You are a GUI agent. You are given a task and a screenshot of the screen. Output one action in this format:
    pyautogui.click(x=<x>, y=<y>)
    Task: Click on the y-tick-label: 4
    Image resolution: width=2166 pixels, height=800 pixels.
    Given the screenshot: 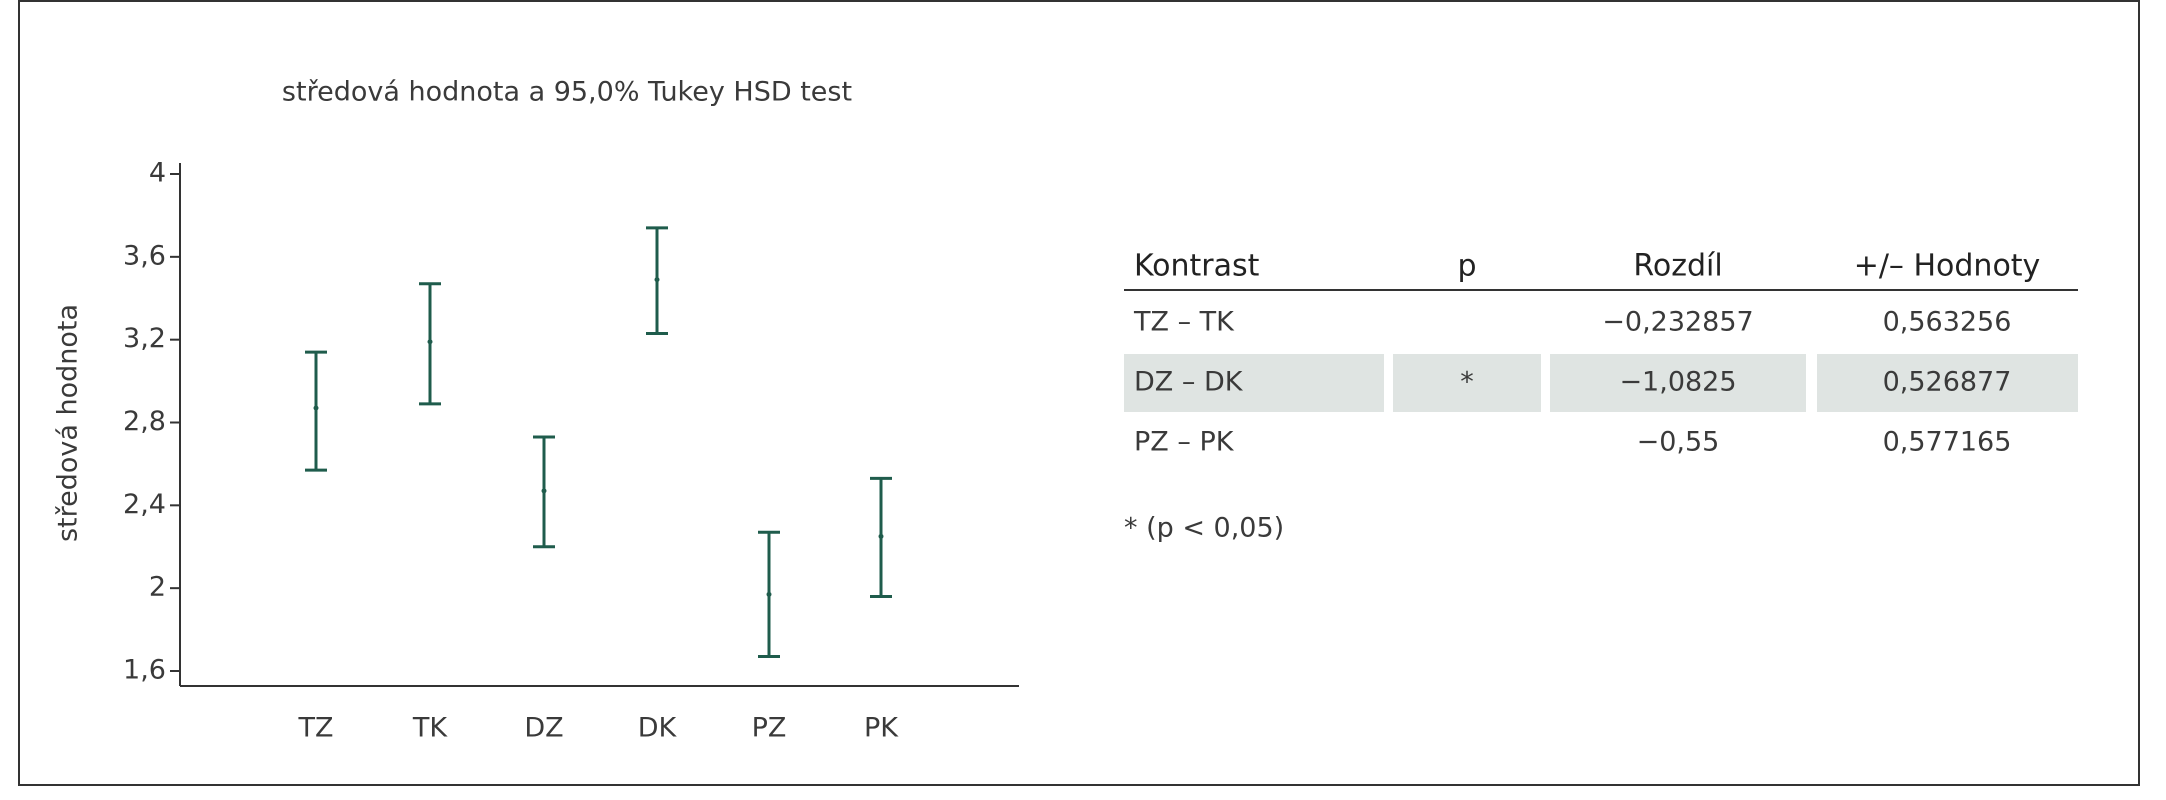 What is the action you would take?
    pyautogui.click(x=157, y=173)
    